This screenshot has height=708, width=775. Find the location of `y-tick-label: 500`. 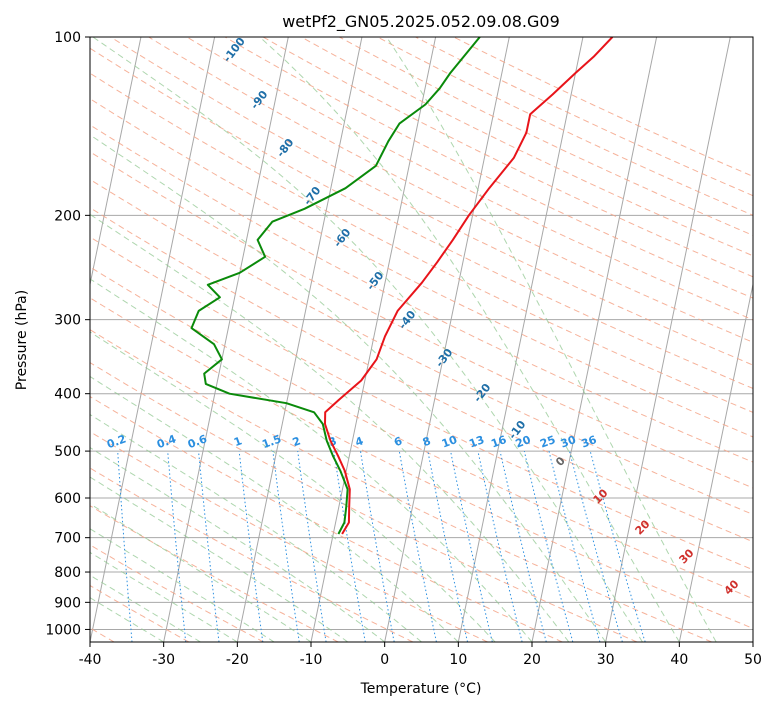

y-tick-label: 500 is located at coordinates (67, 452).